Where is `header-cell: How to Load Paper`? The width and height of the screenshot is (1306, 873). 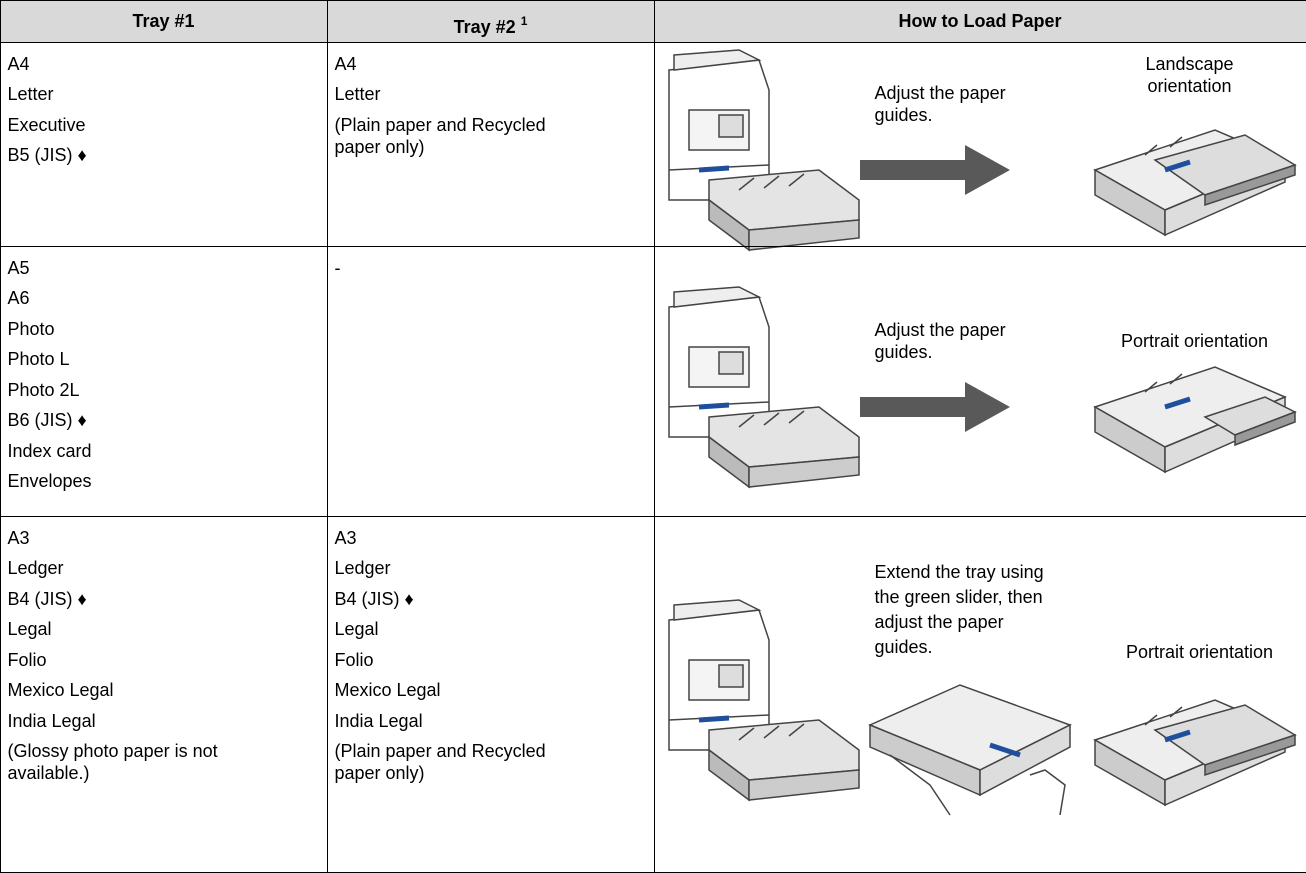
header-cell: How to Load Paper is located at coordinates (980, 21).